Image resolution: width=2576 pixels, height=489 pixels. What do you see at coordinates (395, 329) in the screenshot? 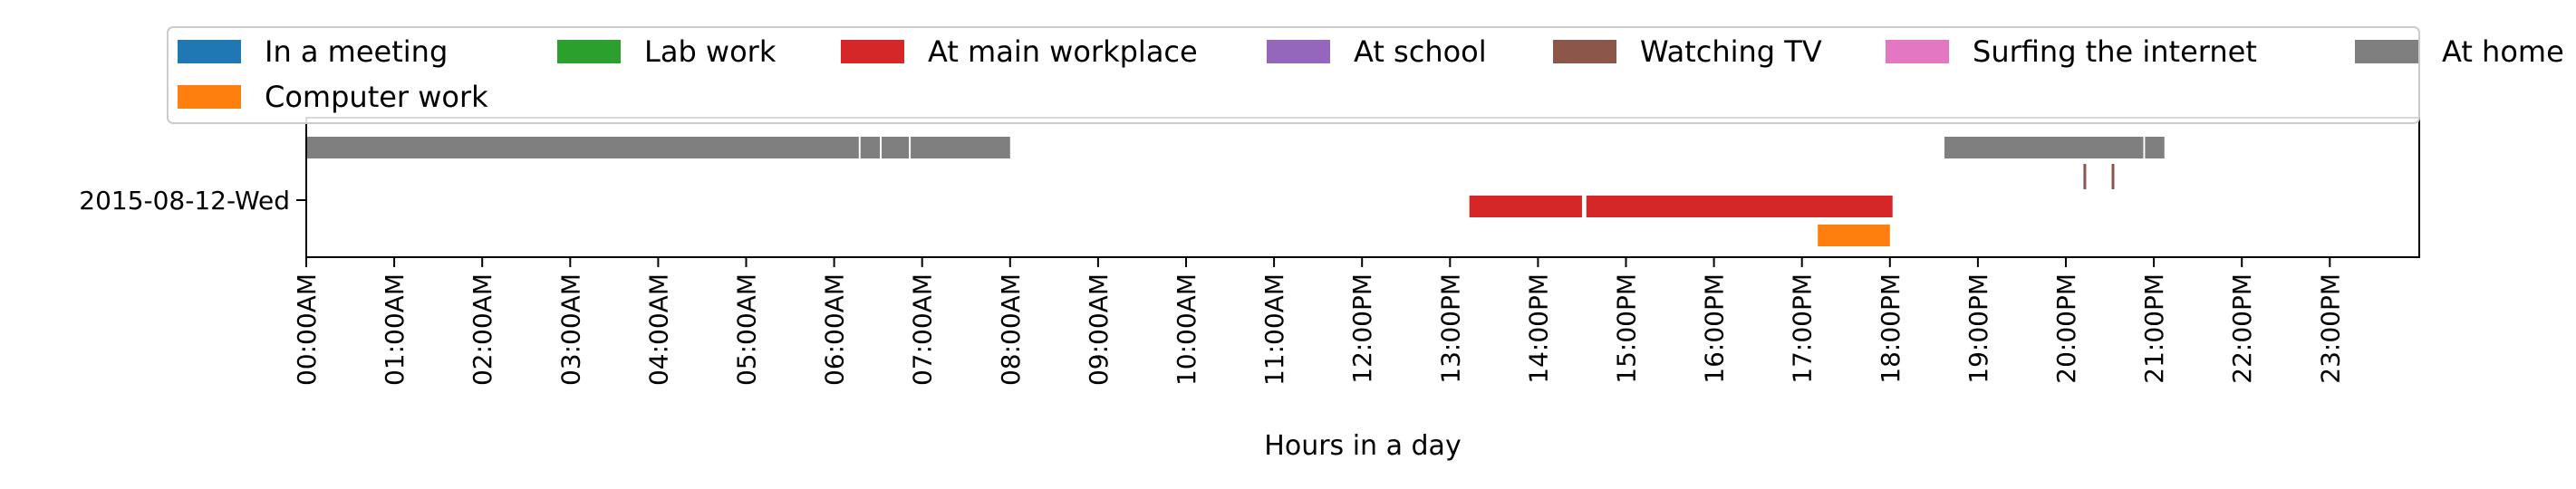
I see `x-tick-label: 01:00AM` at bounding box center [395, 329].